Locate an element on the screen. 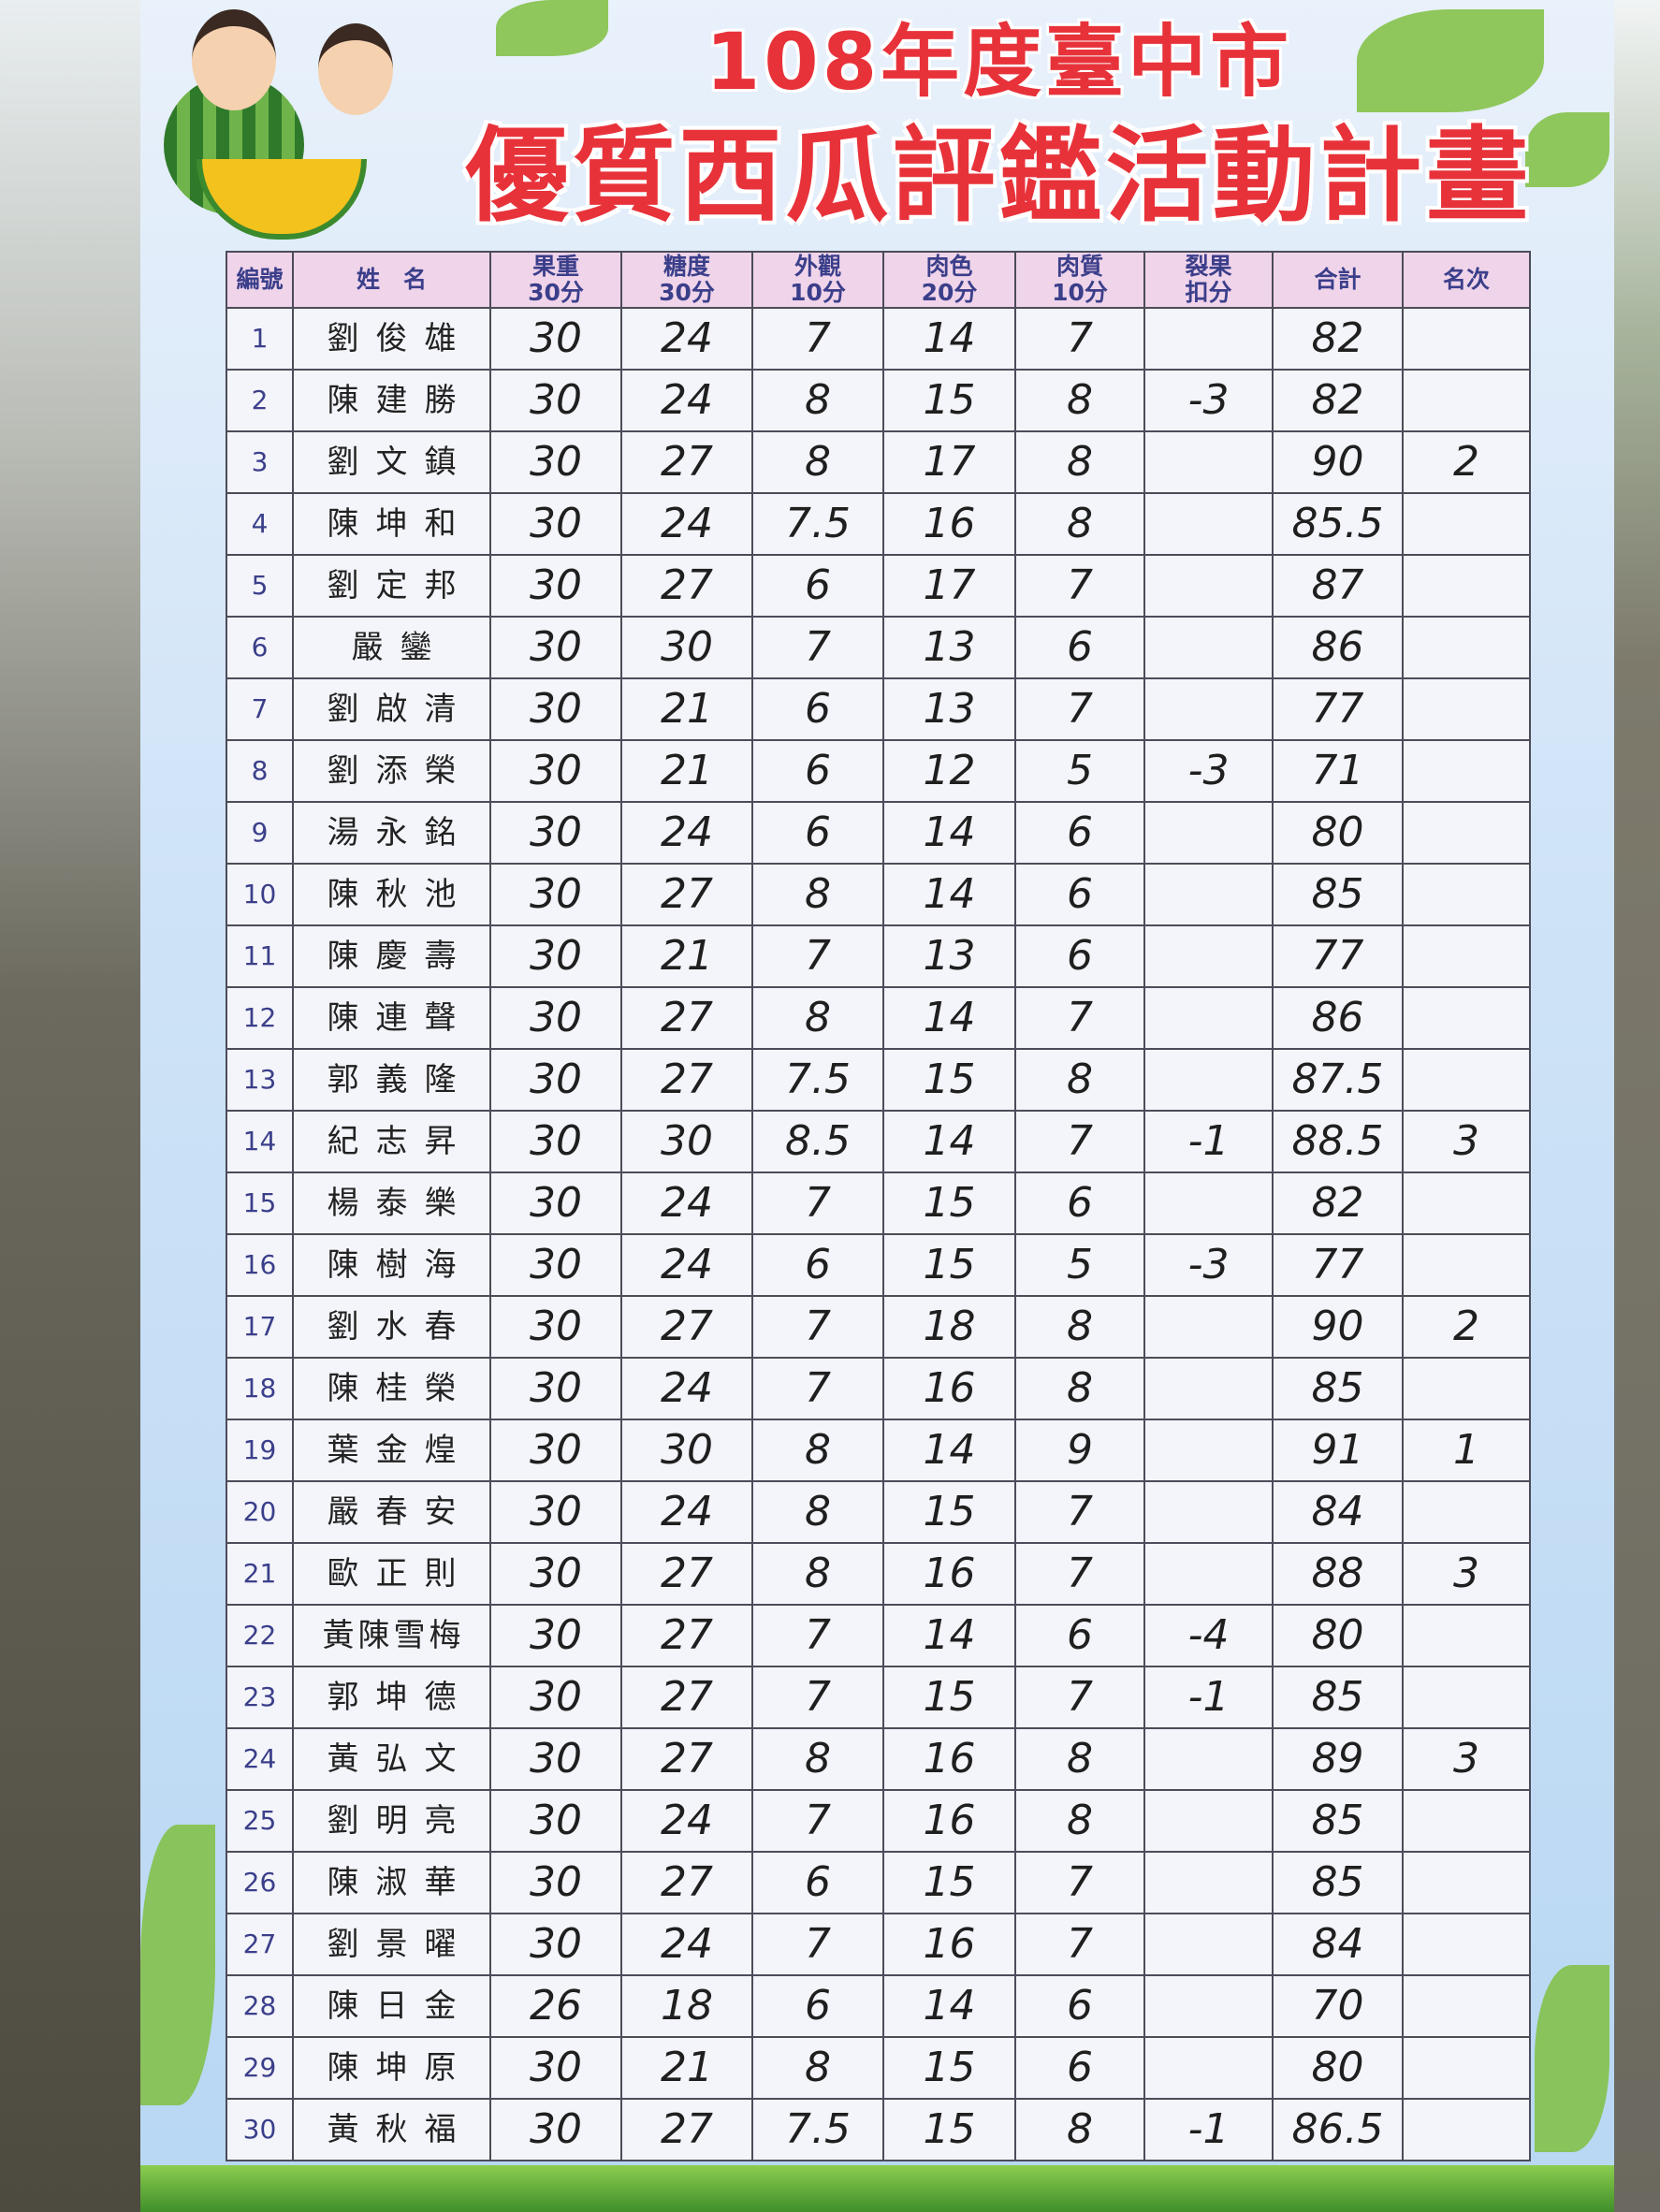 The width and height of the screenshot is (1660, 2212). cell-total: 82 is located at coordinates (1338, 400).